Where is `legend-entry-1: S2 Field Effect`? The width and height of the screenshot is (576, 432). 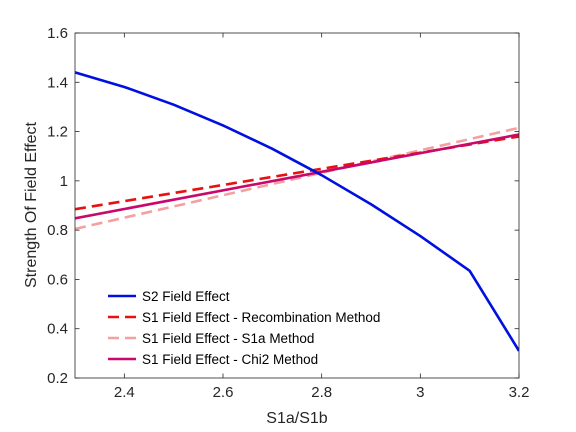 legend-entry-1: S2 Field Effect is located at coordinates (186, 296).